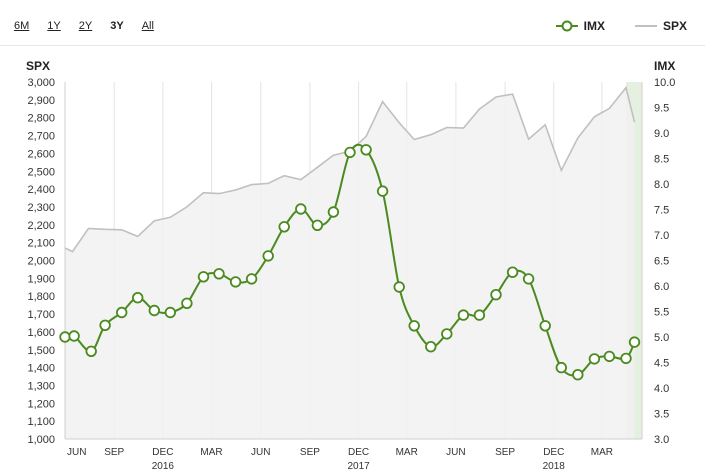 The height and width of the screenshot is (475, 705). What do you see at coordinates (41, 83) in the screenshot?
I see `left-axis-tick-label: 3,000` at bounding box center [41, 83].